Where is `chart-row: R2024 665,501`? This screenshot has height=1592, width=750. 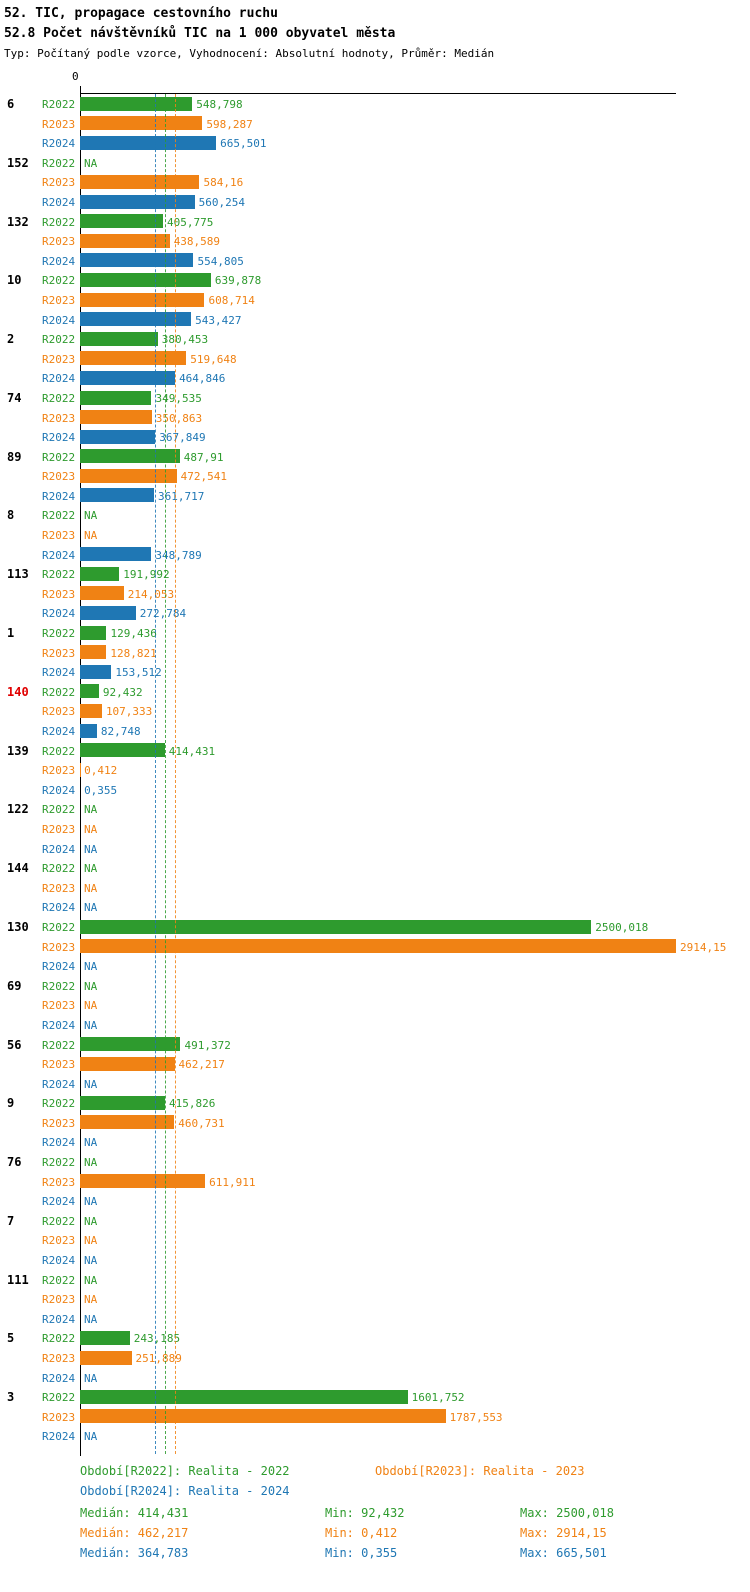 chart-row: R2024 665,501 is located at coordinates (375, 143).